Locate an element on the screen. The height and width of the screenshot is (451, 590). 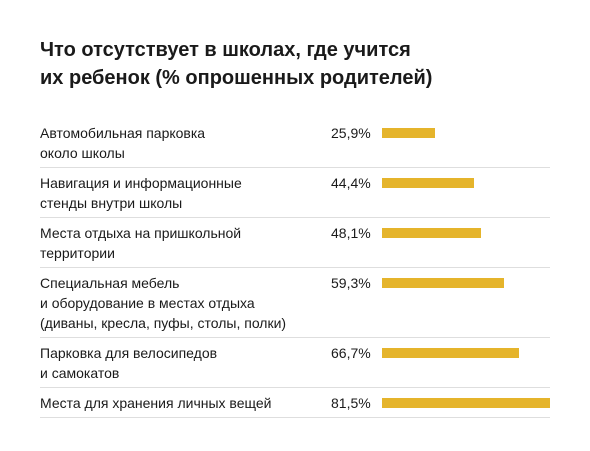
row: Автомобильная парковка около школы 25,9% is located at coordinates (295, 143).